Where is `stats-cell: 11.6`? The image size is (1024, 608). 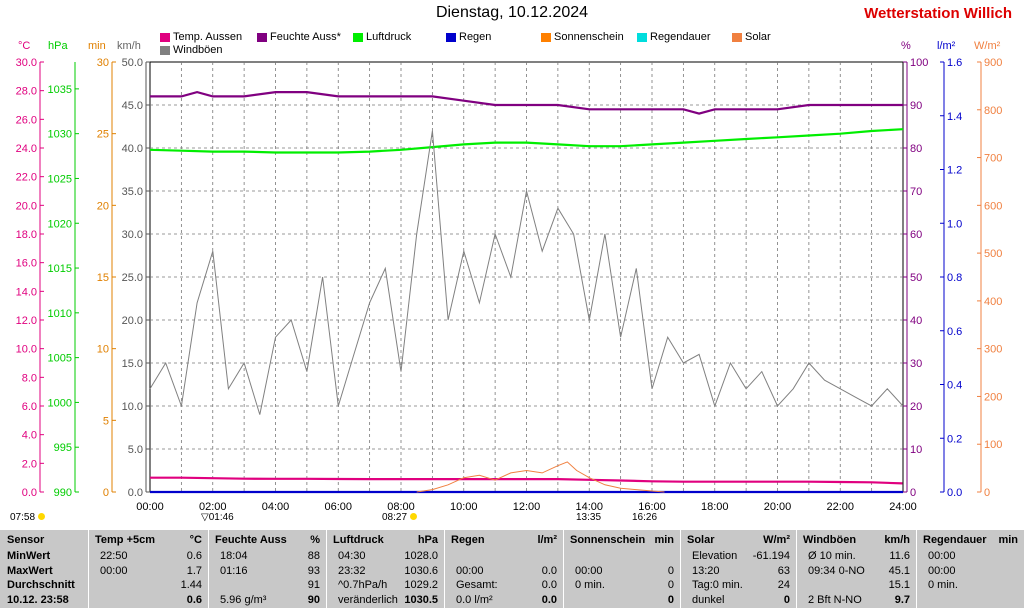
stats-cell: 11.6 is located at coordinates (899, 556).